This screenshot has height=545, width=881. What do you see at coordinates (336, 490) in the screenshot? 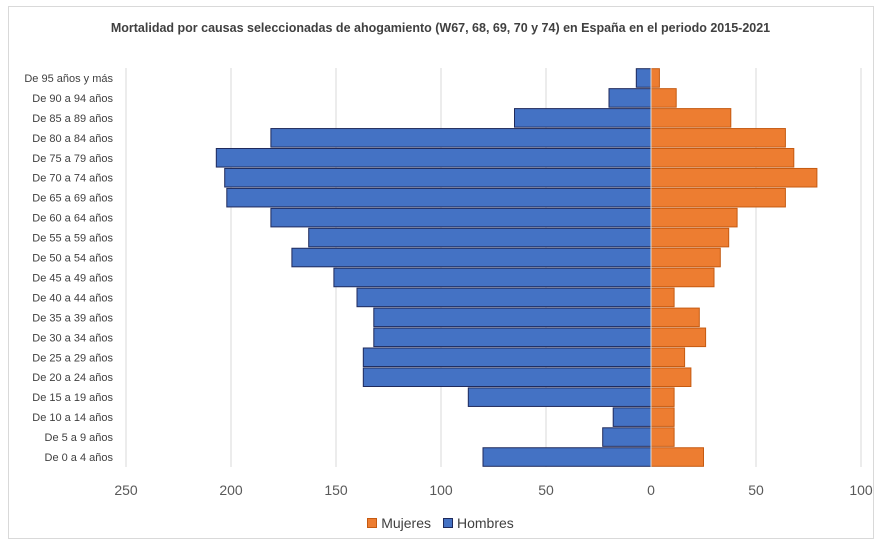
I see `x-tick-label: 150` at bounding box center [336, 490].